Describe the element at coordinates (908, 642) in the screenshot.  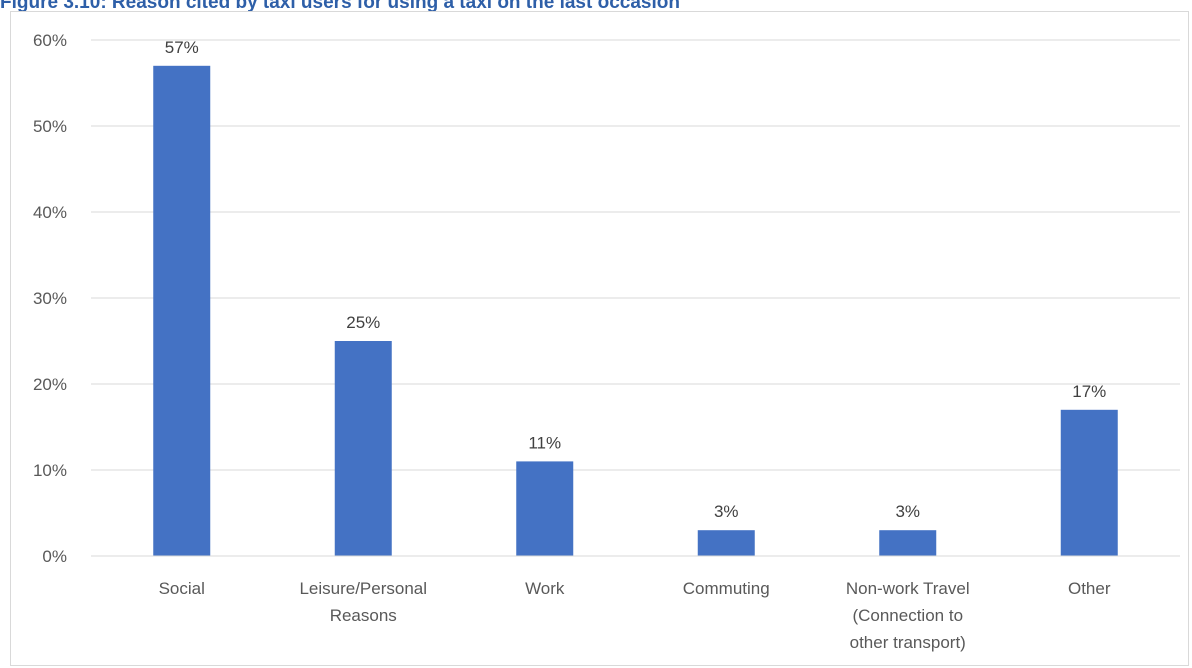
I see `x-tick-label: other transport)` at that location.